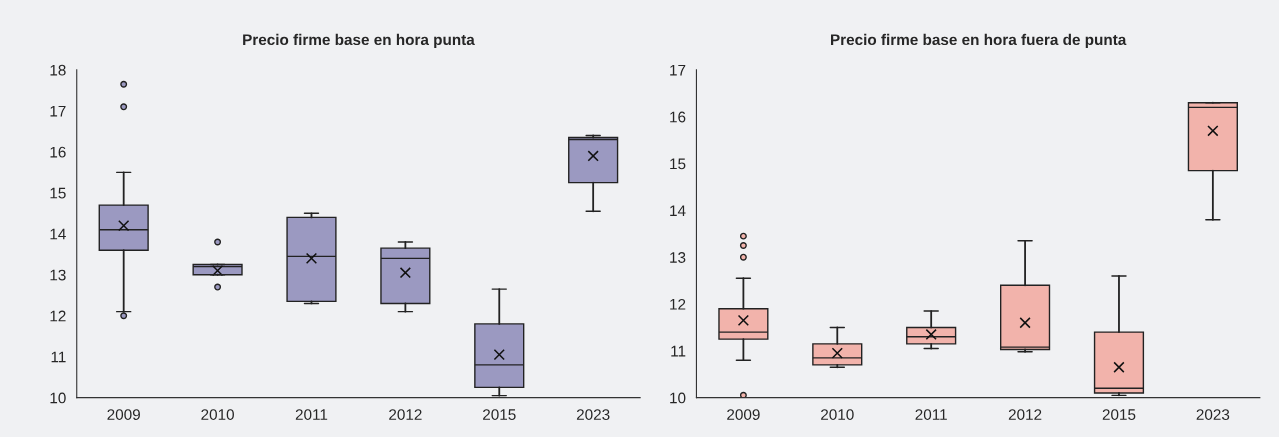 The image size is (1279, 437). Describe the element at coordinates (979, 41) in the screenshot. I see `chart-title: Precio firme base en hora fuera de punta` at that location.